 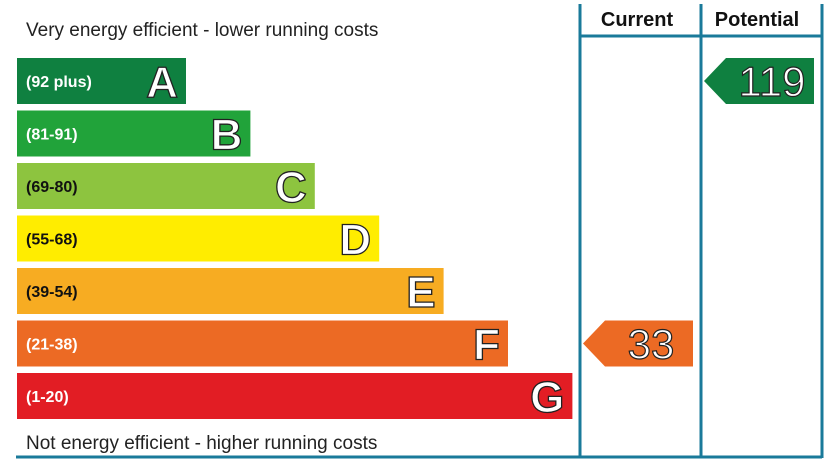 What do you see at coordinates (52, 240) in the screenshot?
I see `band-range-d: (55-68)` at bounding box center [52, 240].